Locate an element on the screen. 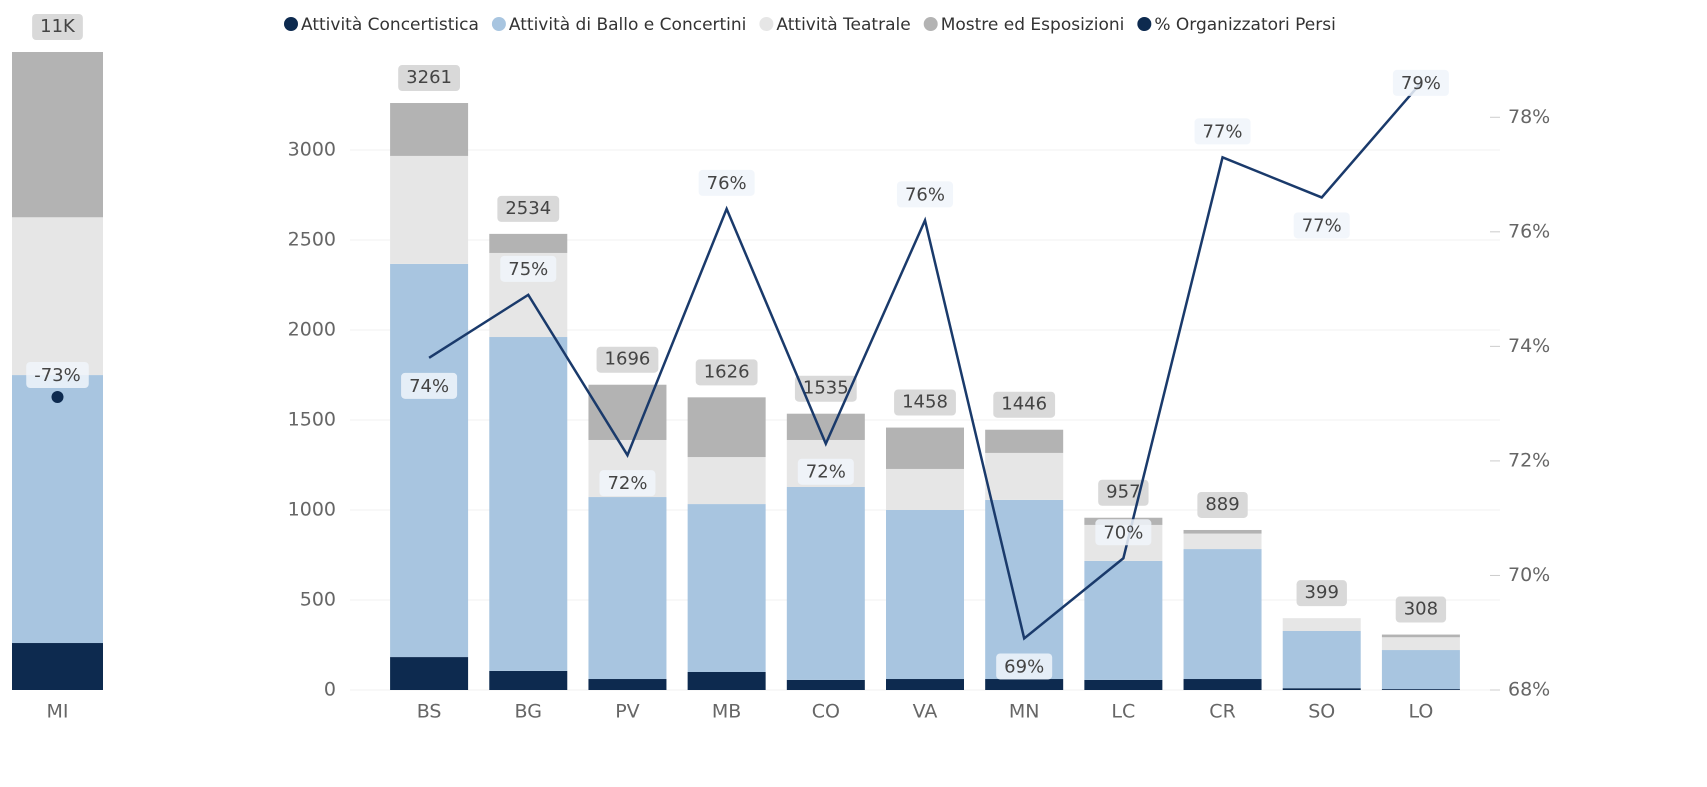  line-value-label-group: 77% is located at coordinates (1321, 225).